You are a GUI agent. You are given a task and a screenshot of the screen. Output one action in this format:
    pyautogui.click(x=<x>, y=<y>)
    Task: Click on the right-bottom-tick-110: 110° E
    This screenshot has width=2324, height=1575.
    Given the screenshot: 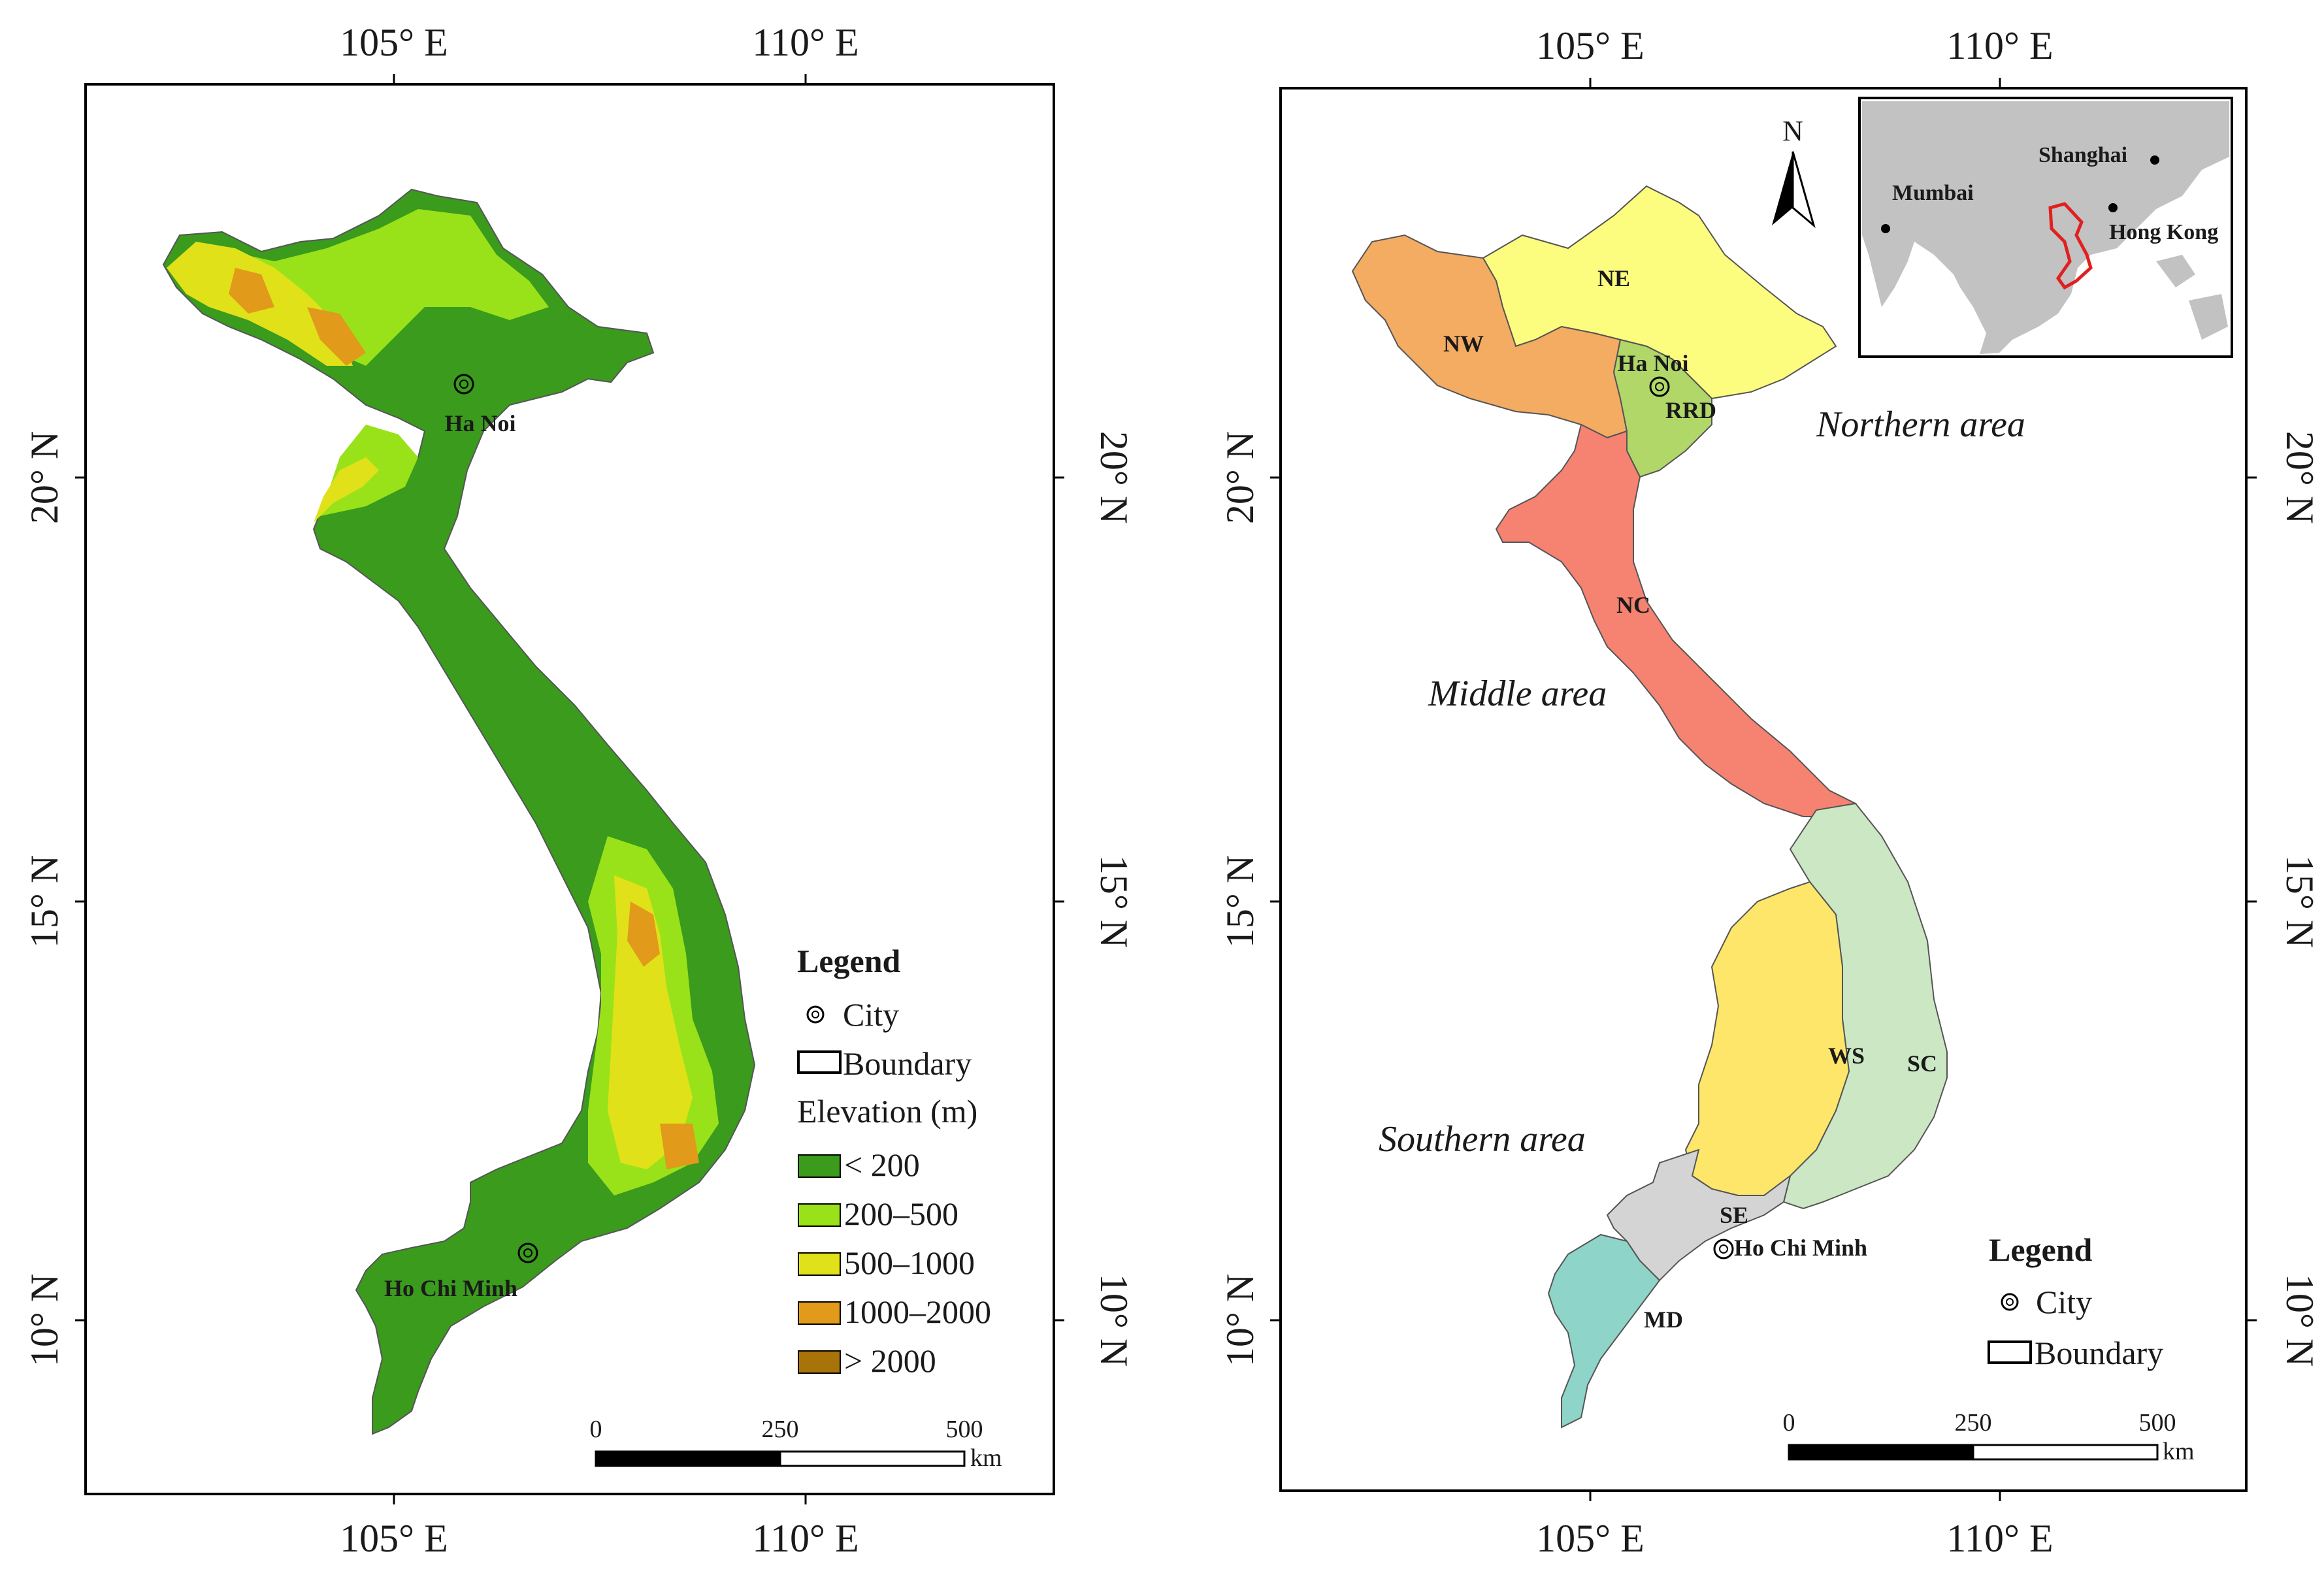 What is the action you would take?
    pyautogui.click(x=1999, y=1539)
    